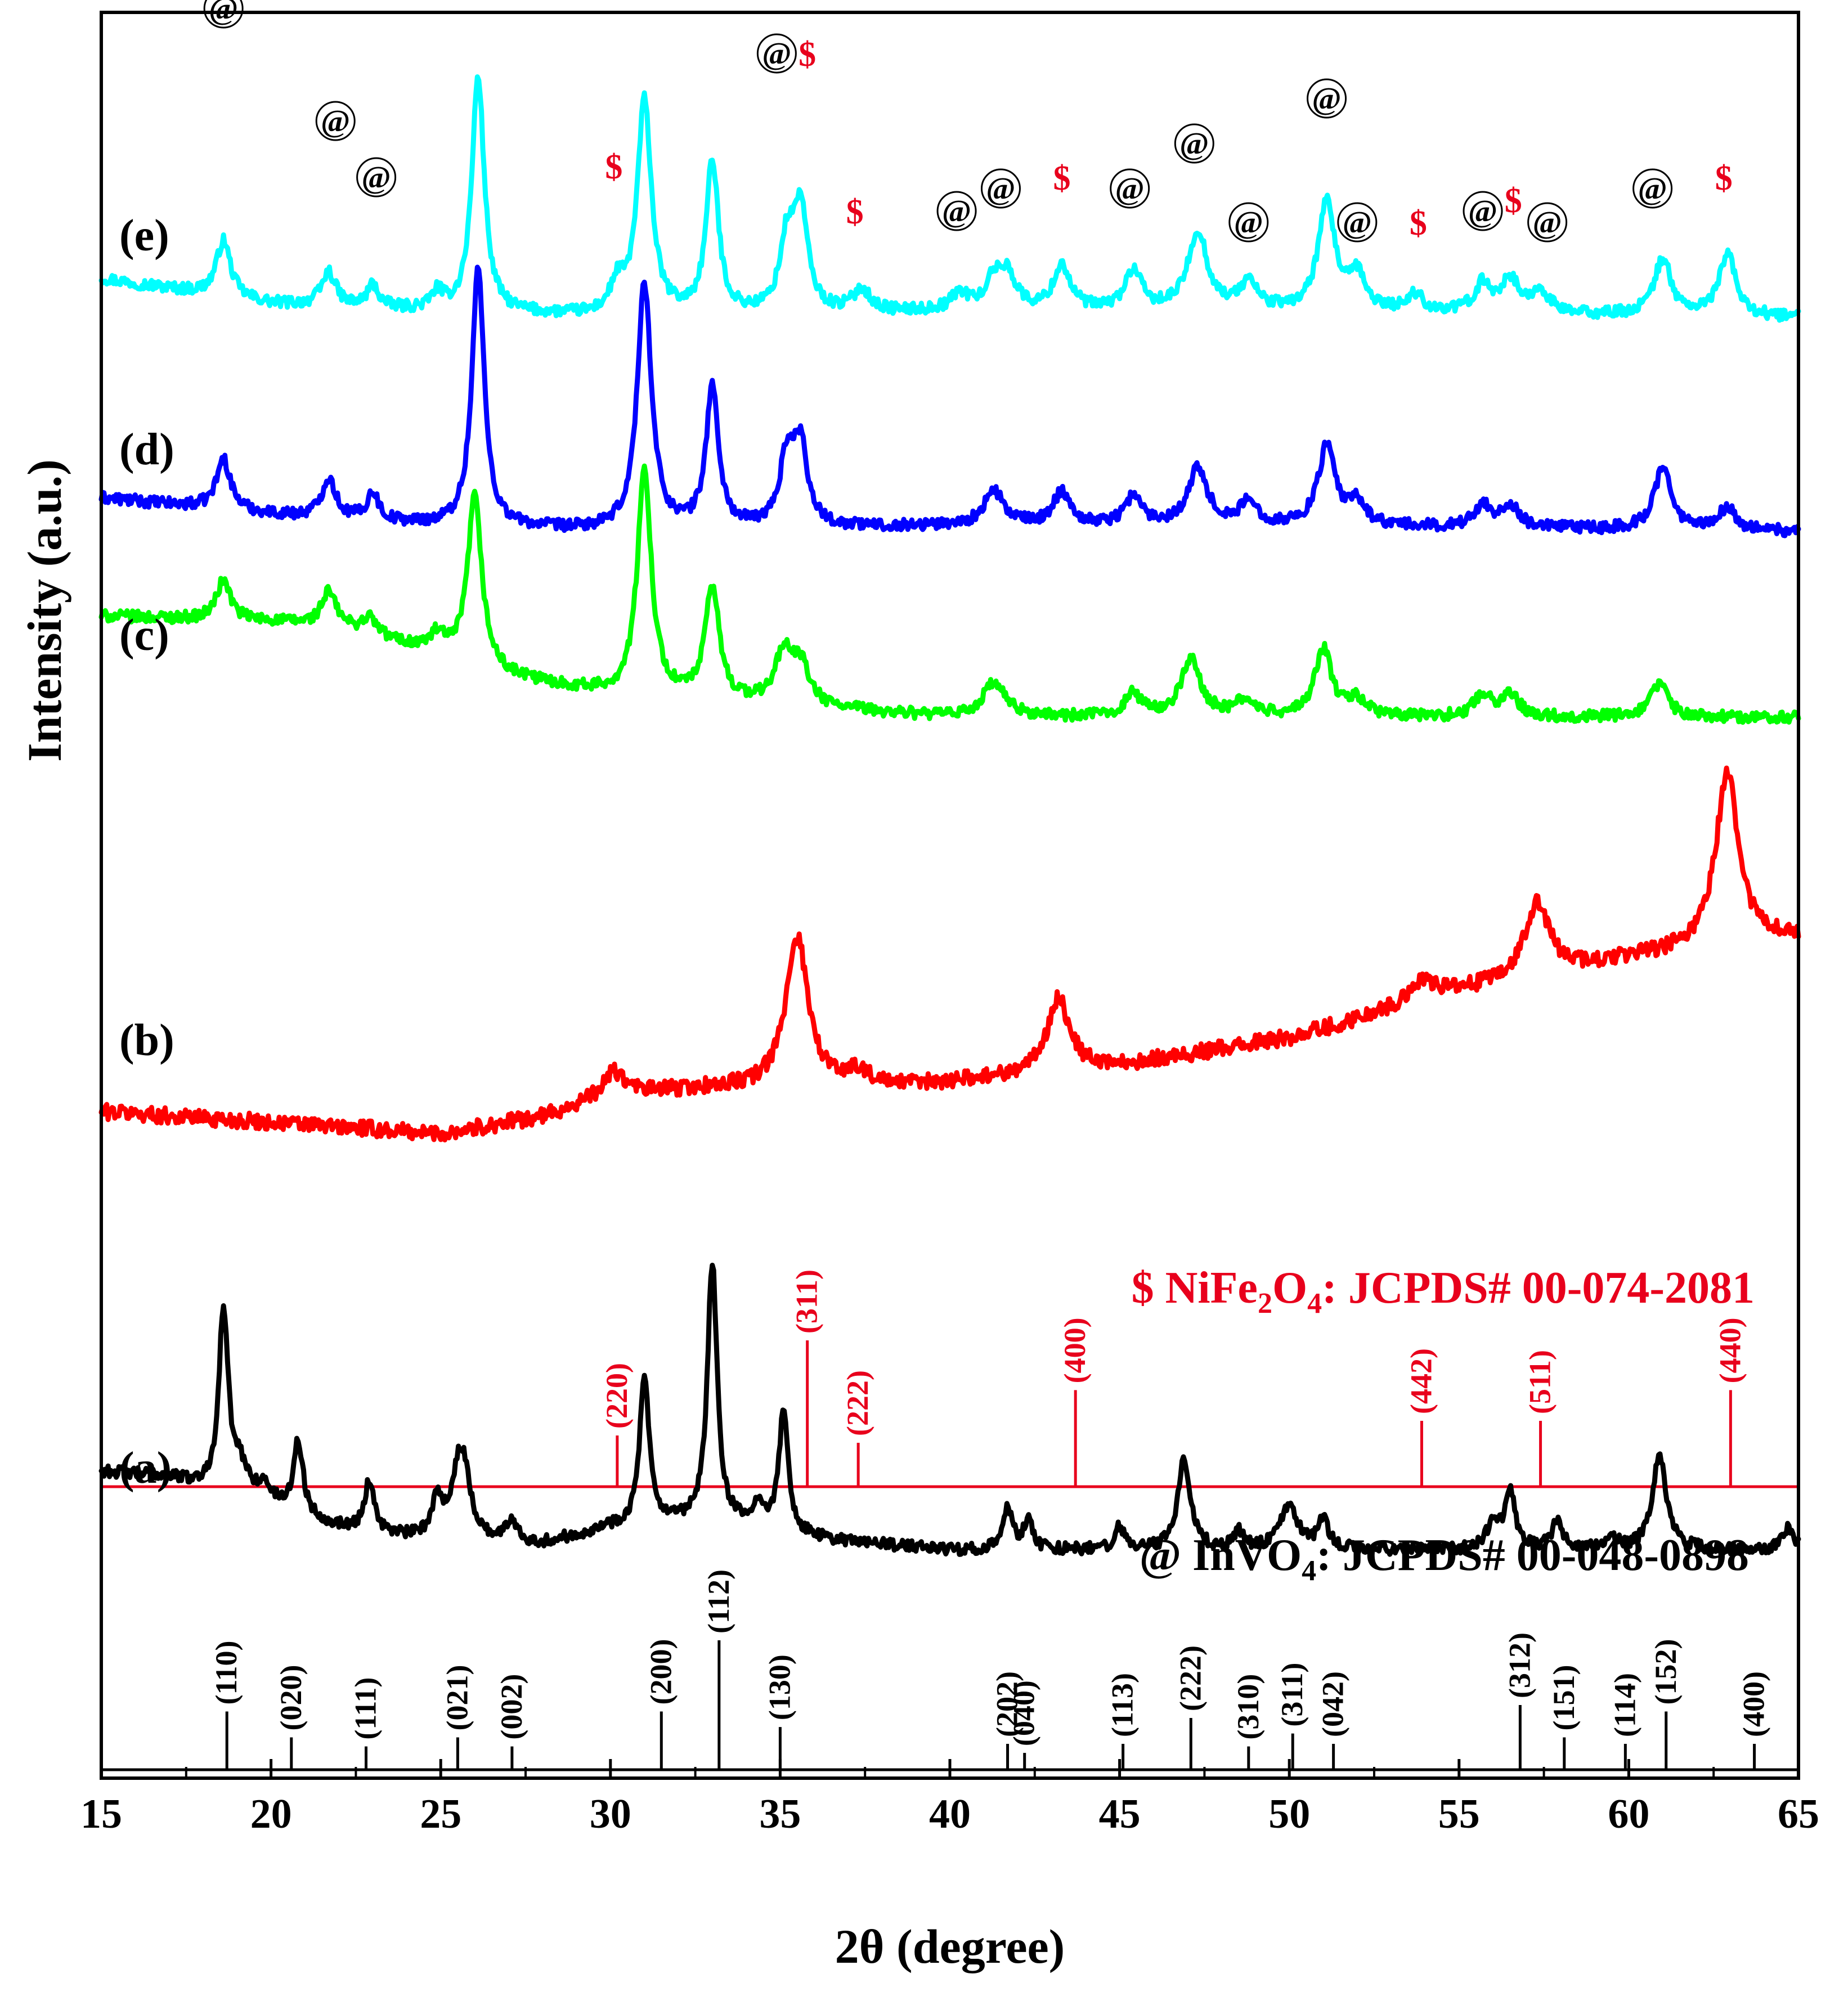  Describe the element at coordinates (457, 1698) in the screenshot. I see `ref-hkl-invo4: (021)` at that location.